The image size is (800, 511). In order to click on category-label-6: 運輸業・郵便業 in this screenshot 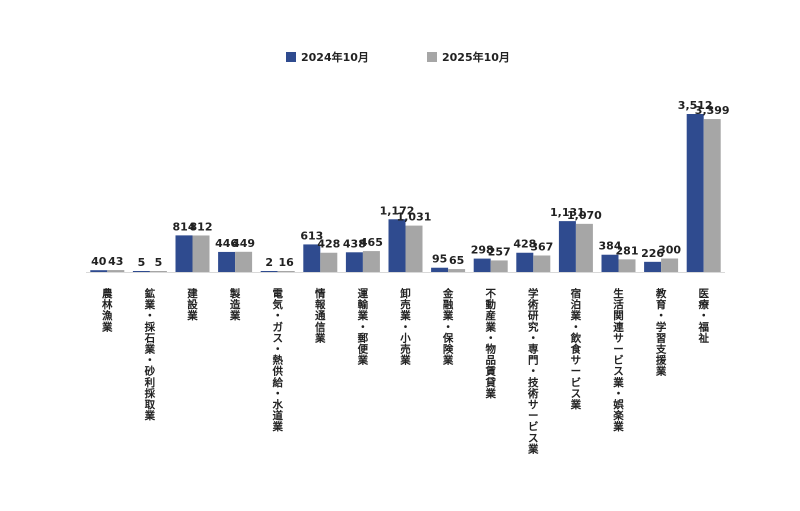, I will do `click(363, 327)`.